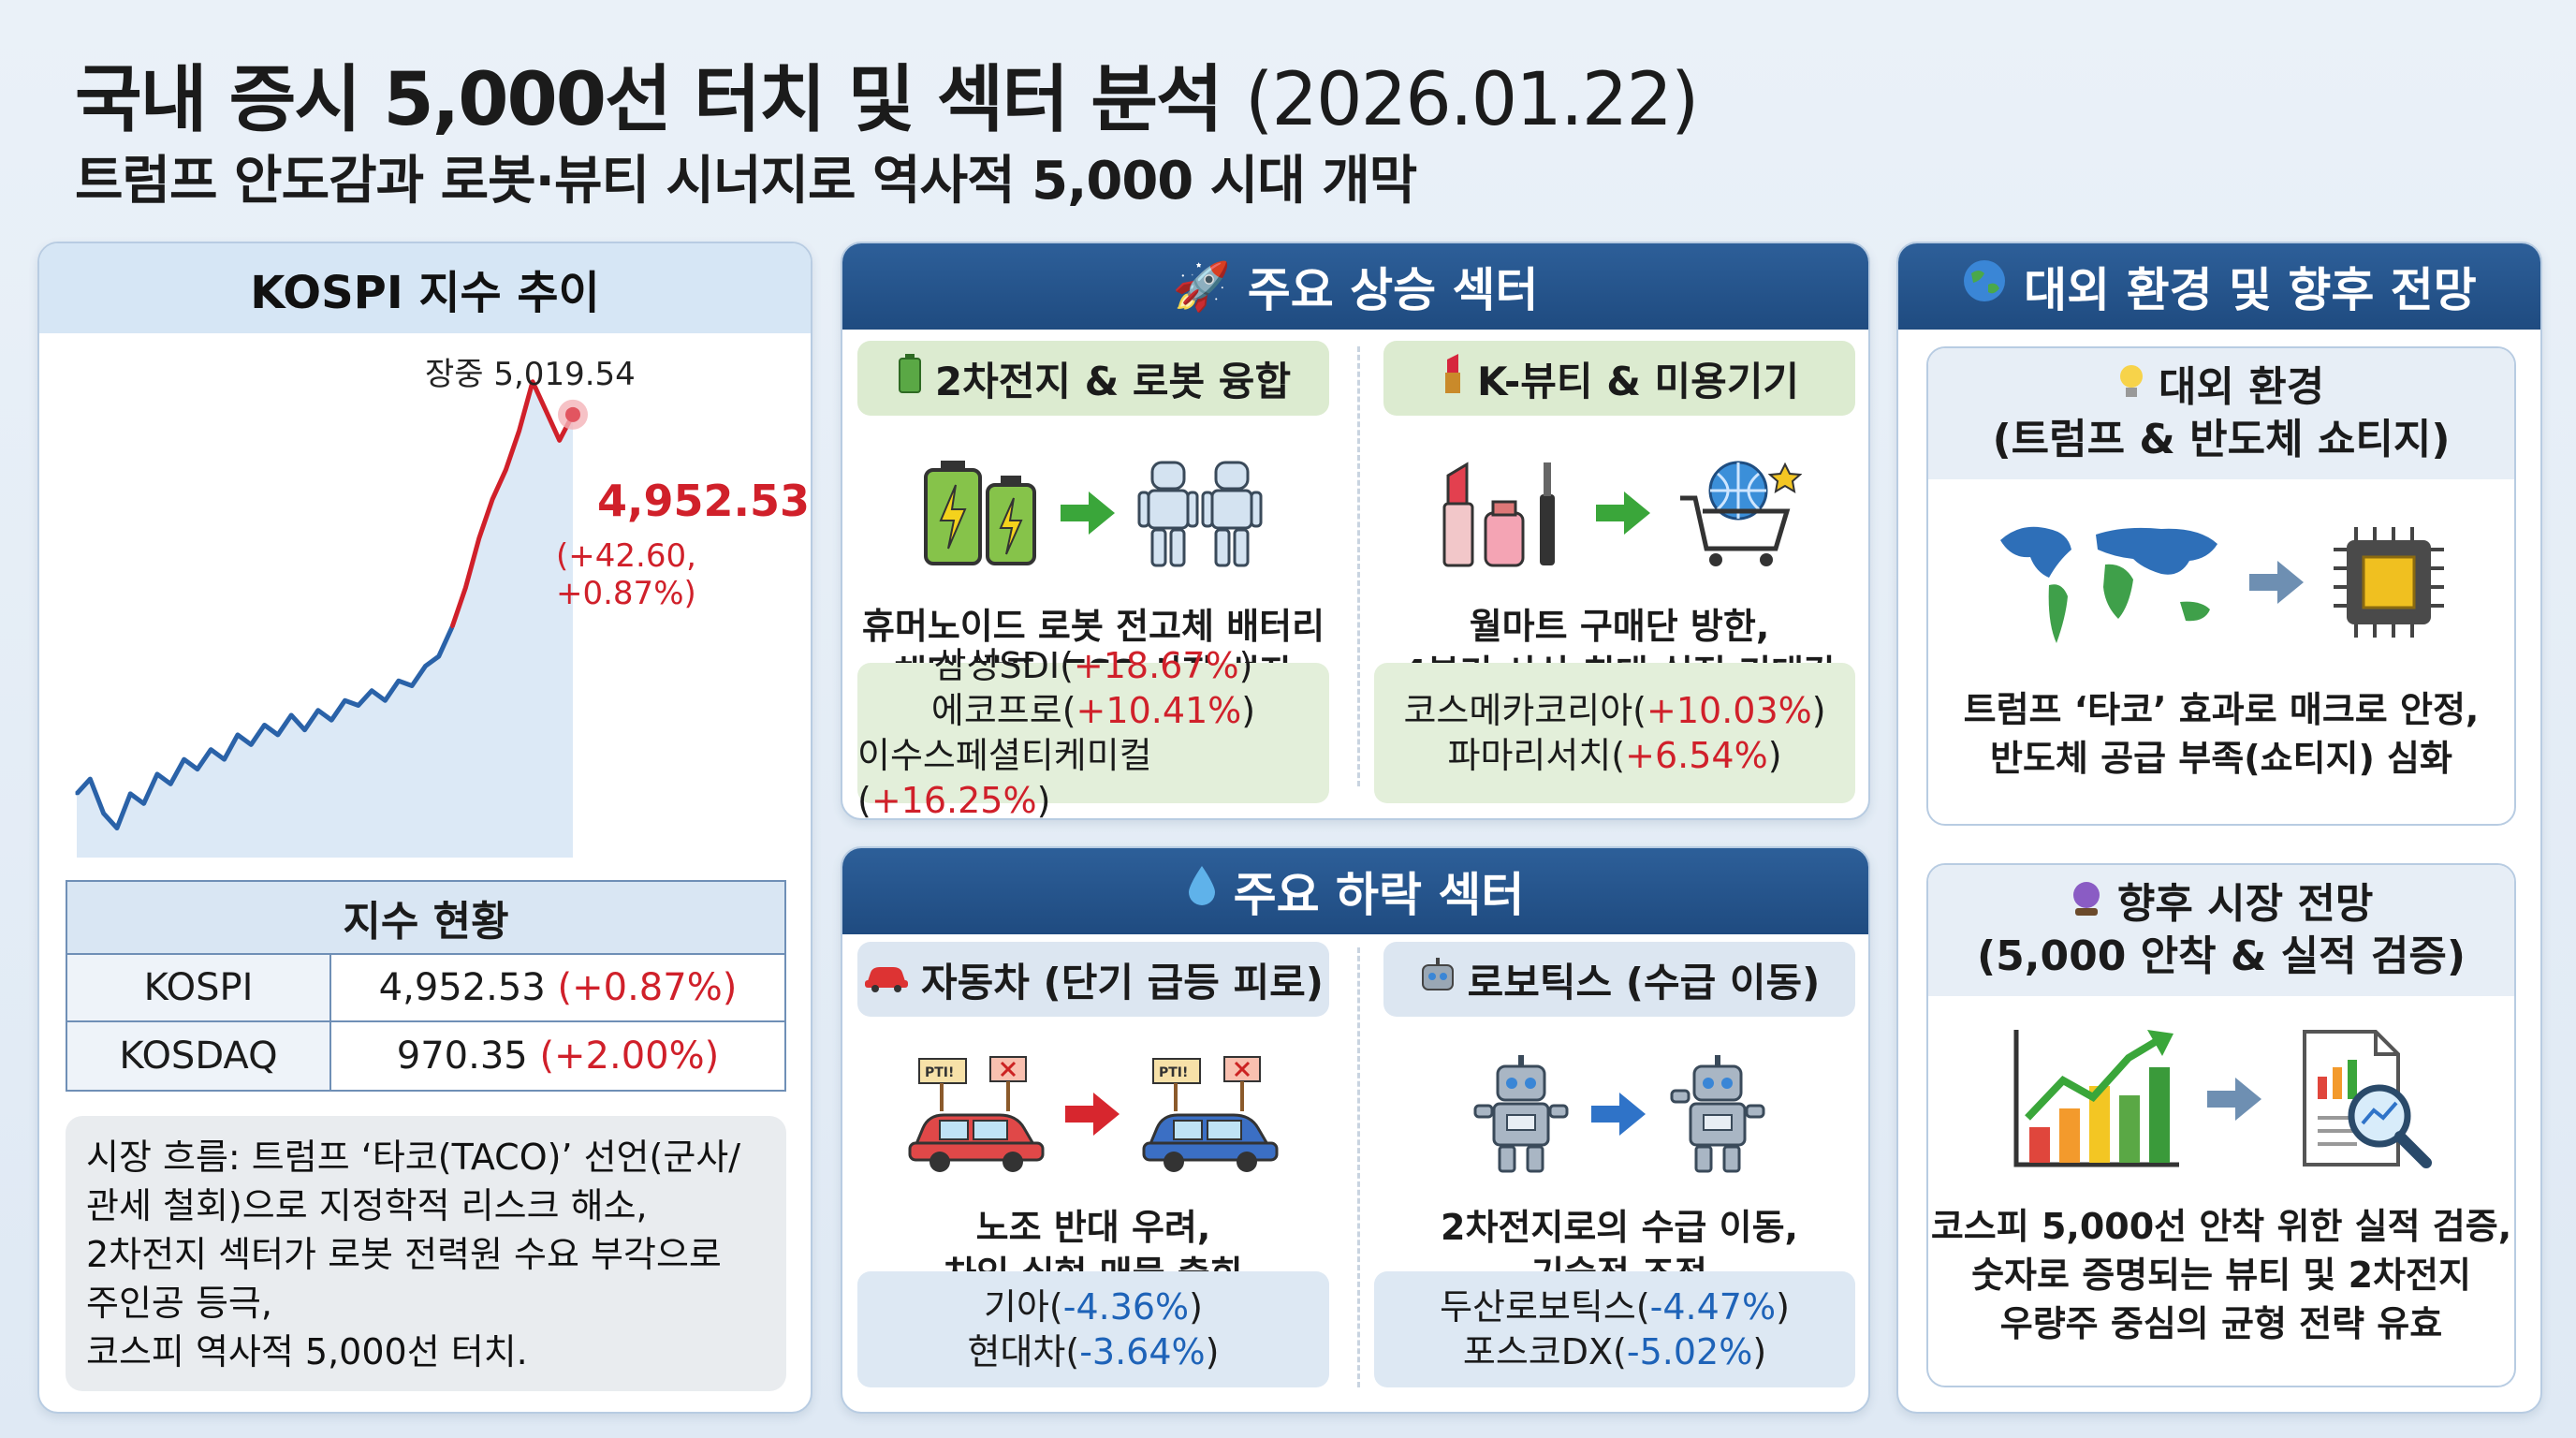  What do you see at coordinates (572, 414) in the screenshot?
I see `close-point` at bounding box center [572, 414].